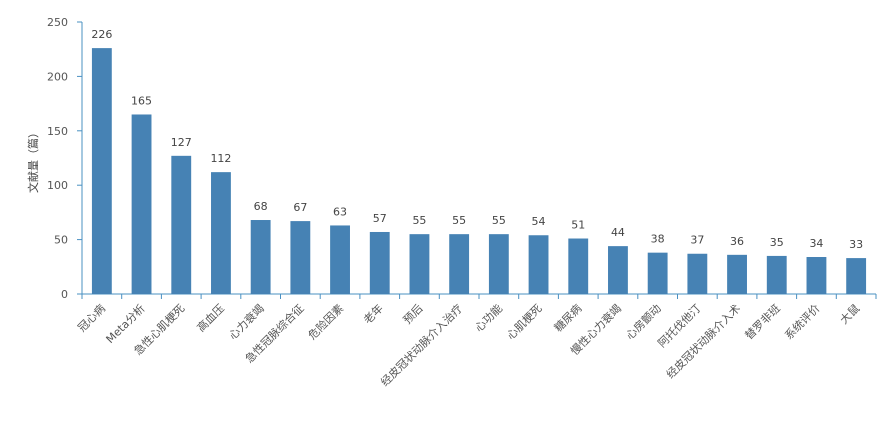  What do you see at coordinates (57, 185) in the screenshot?
I see `y-tick-label: 100` at bounding box center [57, 185].